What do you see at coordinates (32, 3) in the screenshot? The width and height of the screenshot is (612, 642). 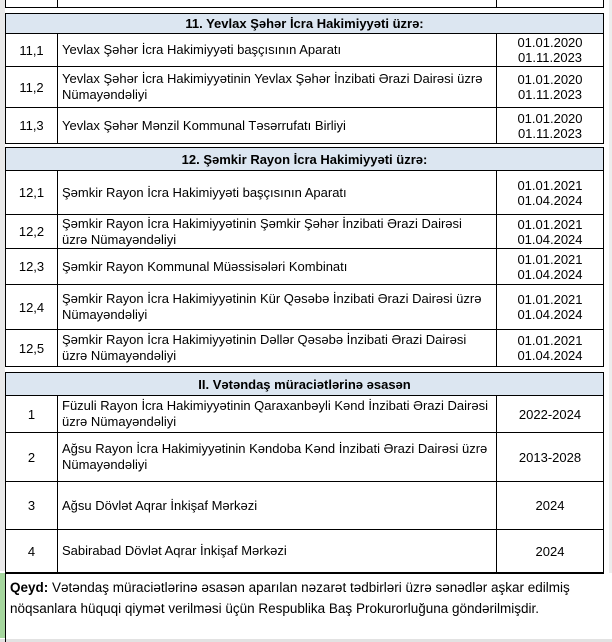 I see `cropped-number-cell` at bounding box center [32, 3].